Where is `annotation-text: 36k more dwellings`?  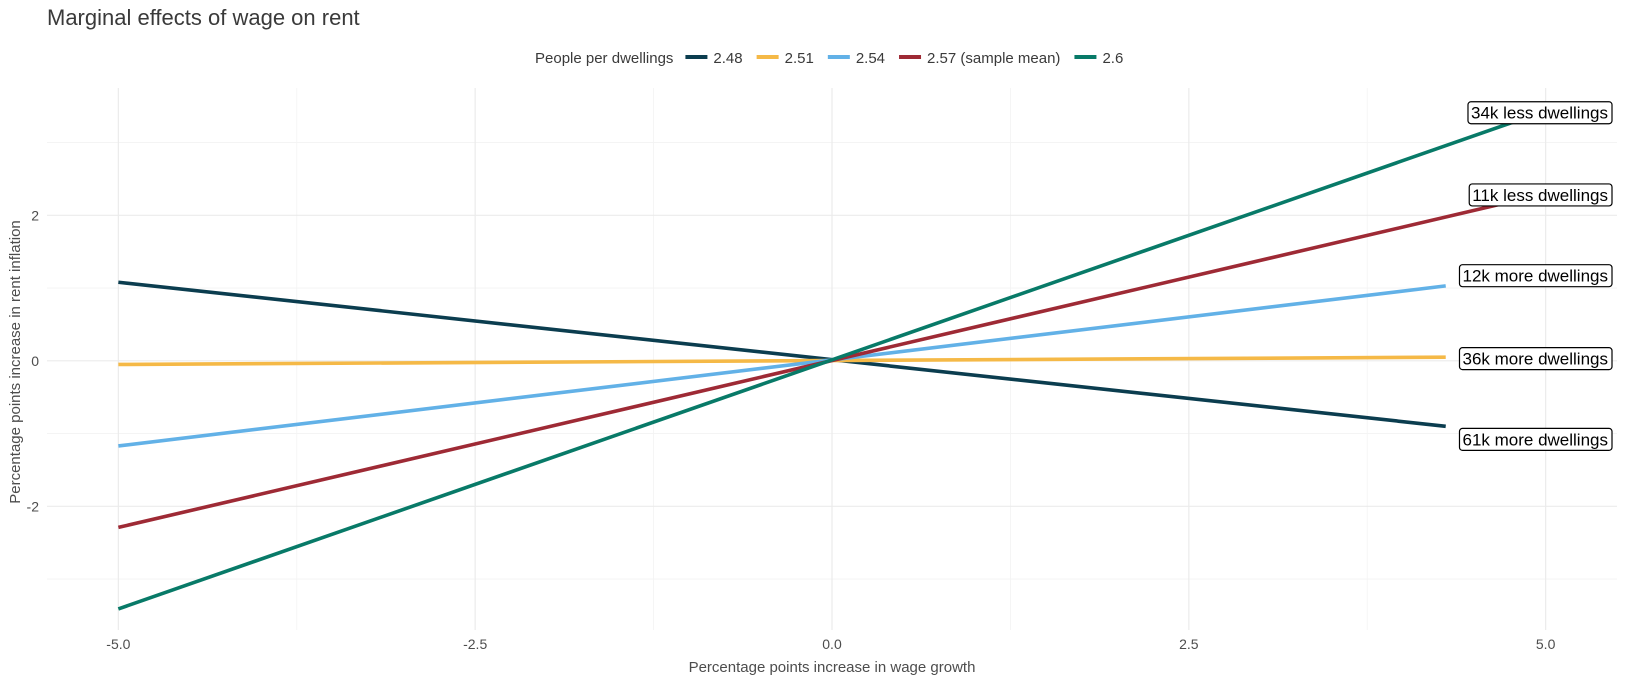
annotation-text: 36k more dwellings is located at coordinates (1535, 359).